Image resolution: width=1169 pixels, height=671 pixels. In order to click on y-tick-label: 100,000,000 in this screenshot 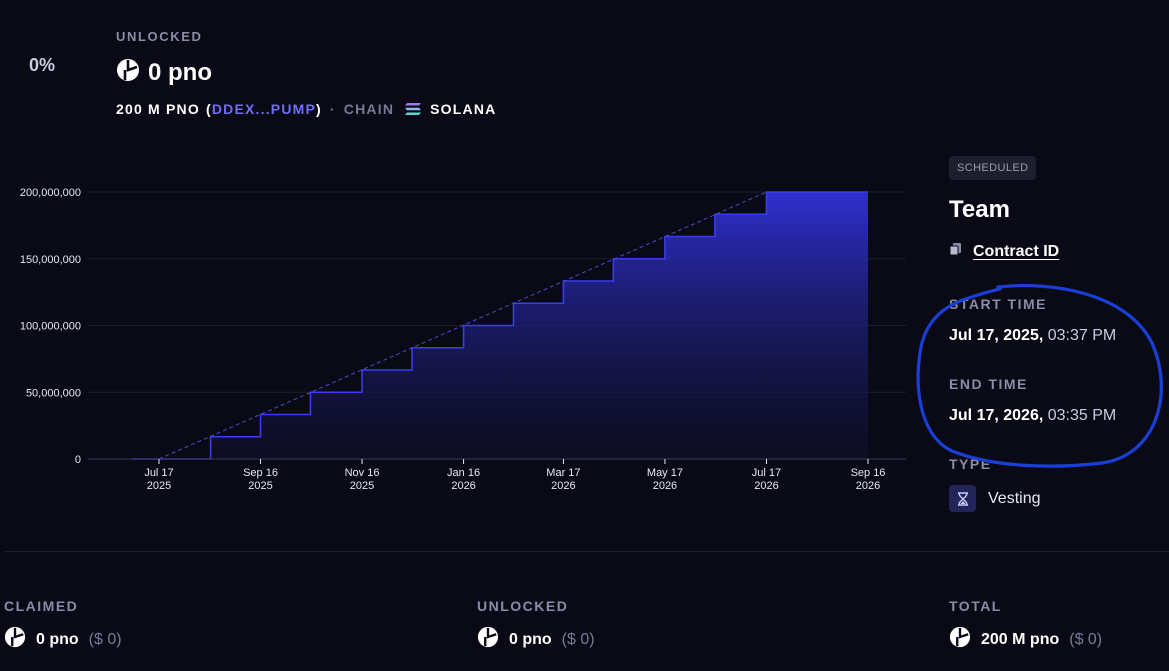, I will do `click(50, 327)`.